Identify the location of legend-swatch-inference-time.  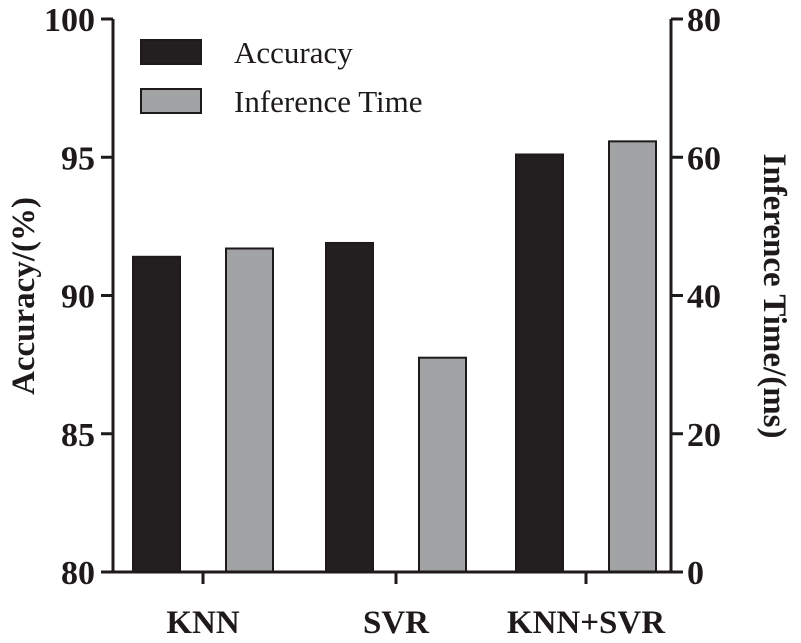
(171, 101).